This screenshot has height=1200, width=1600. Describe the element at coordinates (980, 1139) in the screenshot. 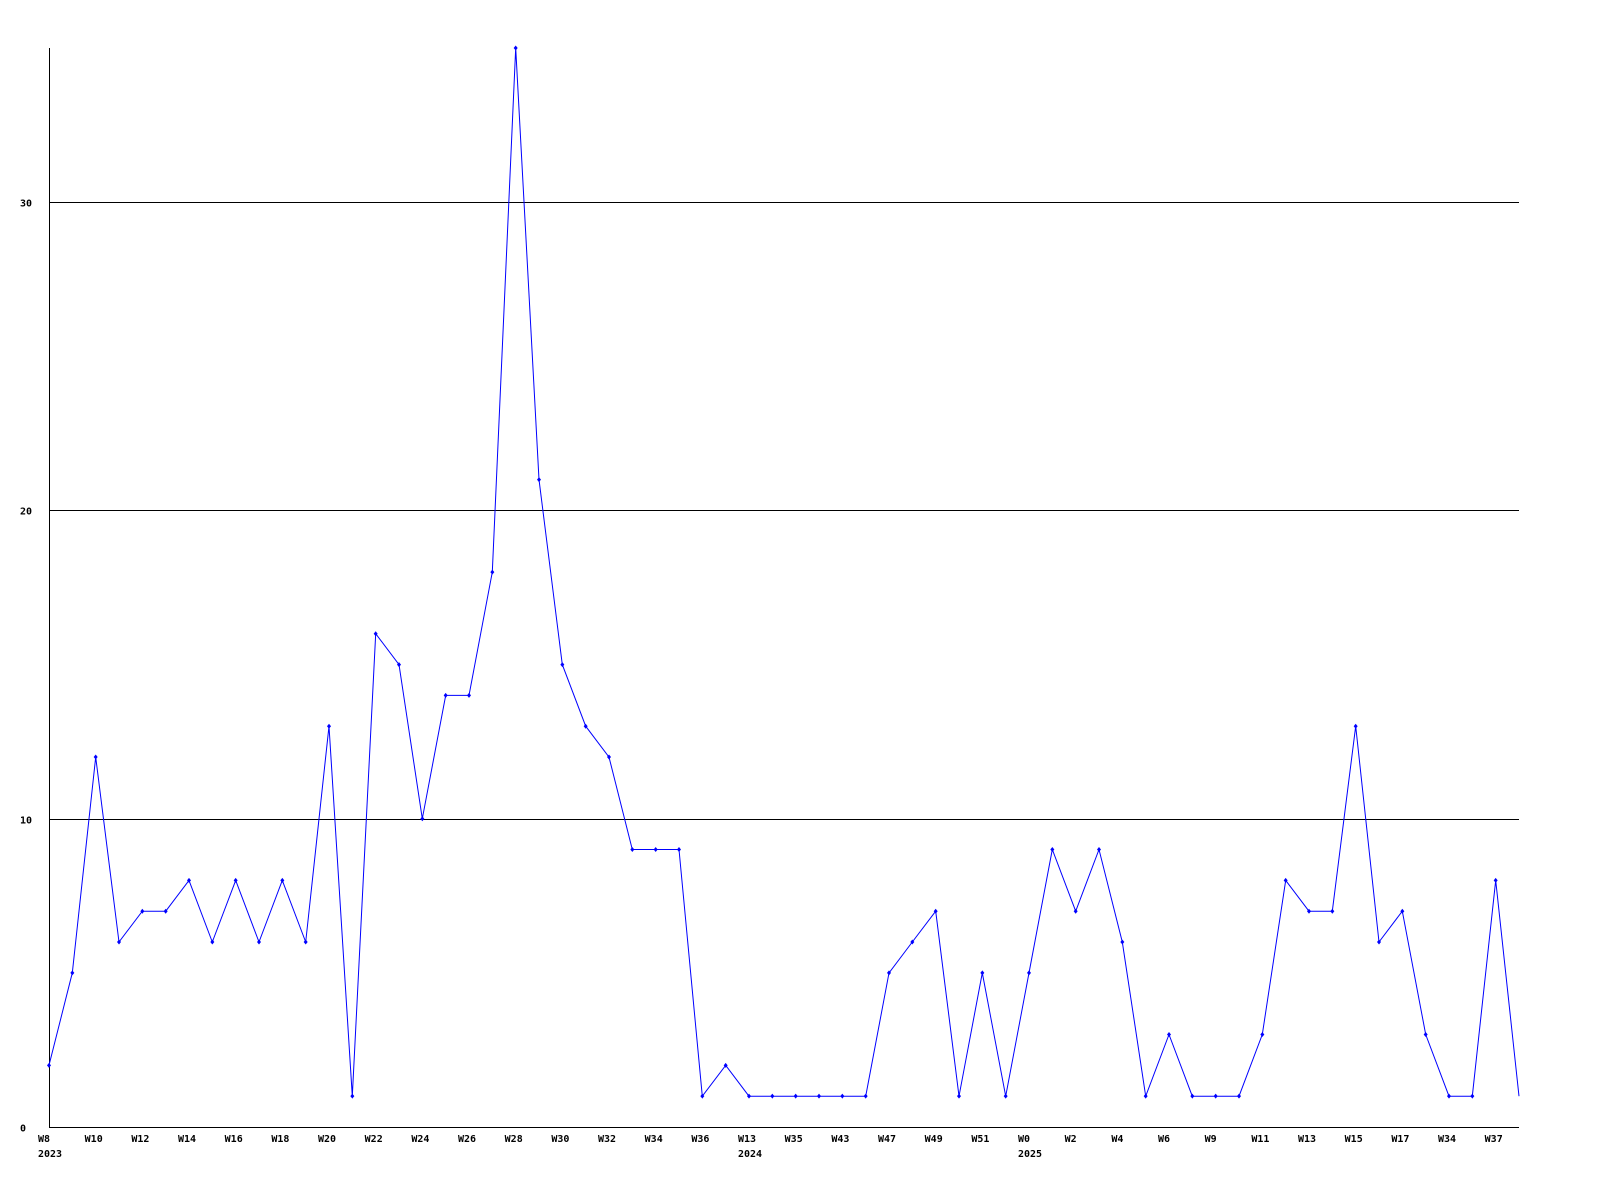

I see `x-tick-label: W51` at that location.